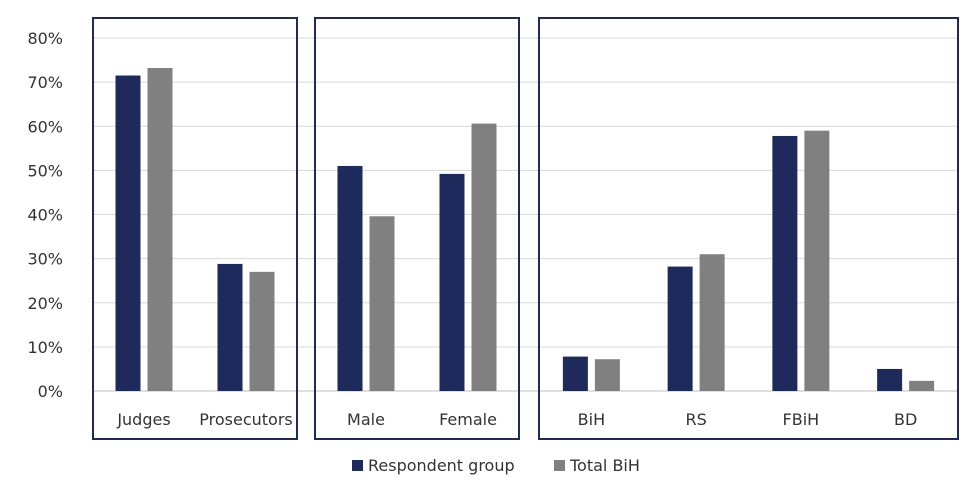  Describe the element at coordinates (785, 263) in the screenshot. I see `bar-respondent-group-fbih` at that location.